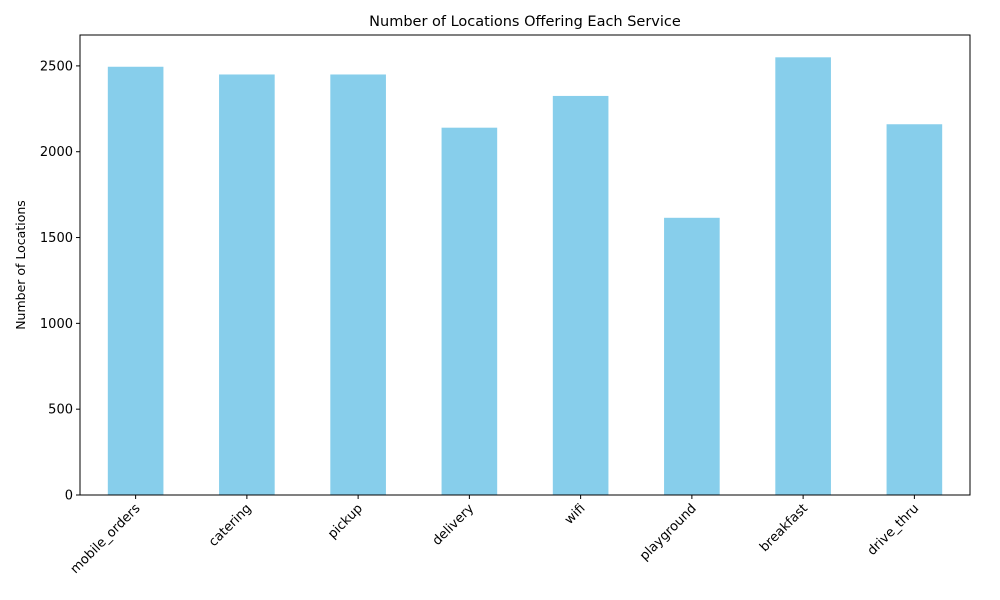  Describe the element at coordinates (894, 530) in the screenshot. I see `x-tick-label-drive_thru: drive_thru` at that location.